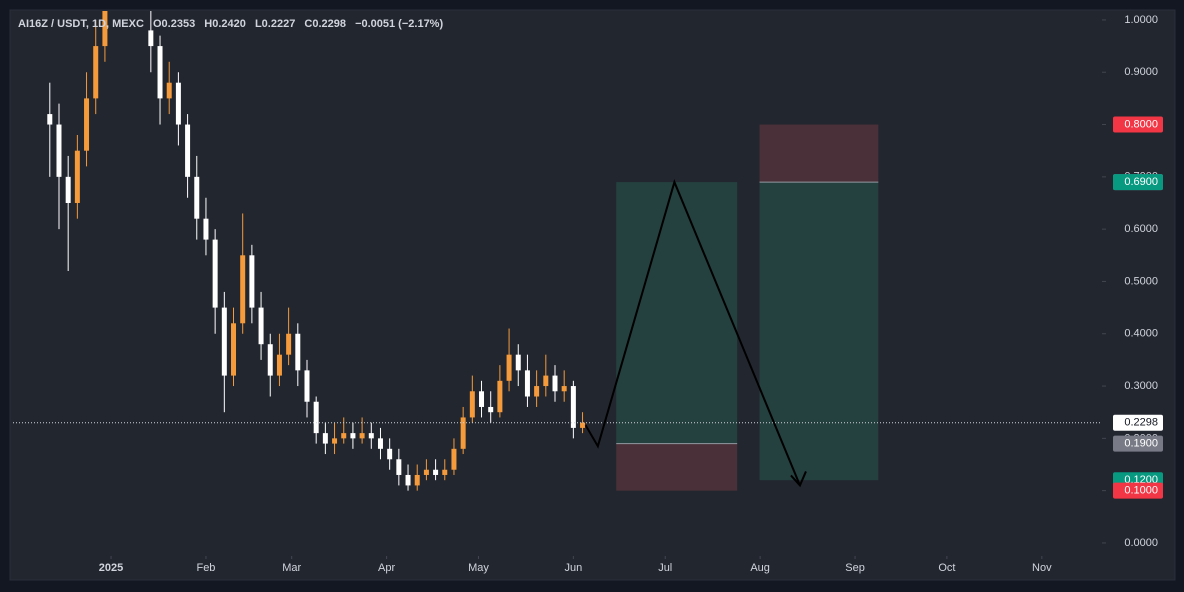  I want to click on y-tick-label: 0.4000, so click(1141, 334).